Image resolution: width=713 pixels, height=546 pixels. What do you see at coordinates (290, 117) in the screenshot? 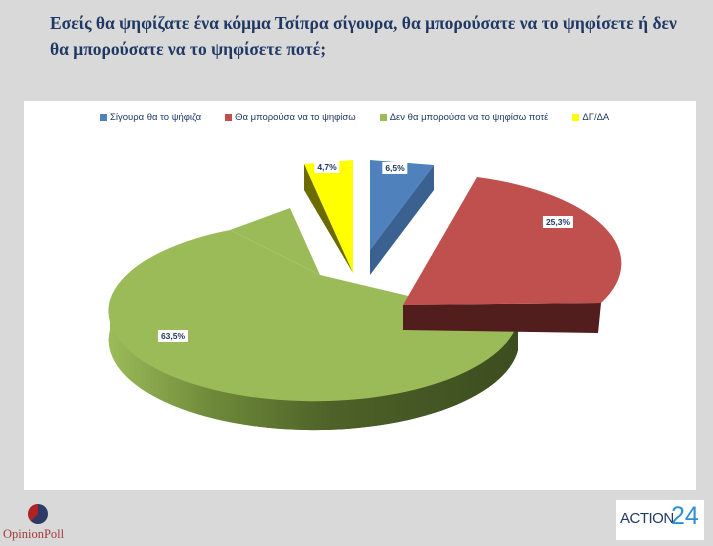
I see `legend-item-could: Θα μπορούσα να το ψηφίσω` at bounding box center [290, 117].